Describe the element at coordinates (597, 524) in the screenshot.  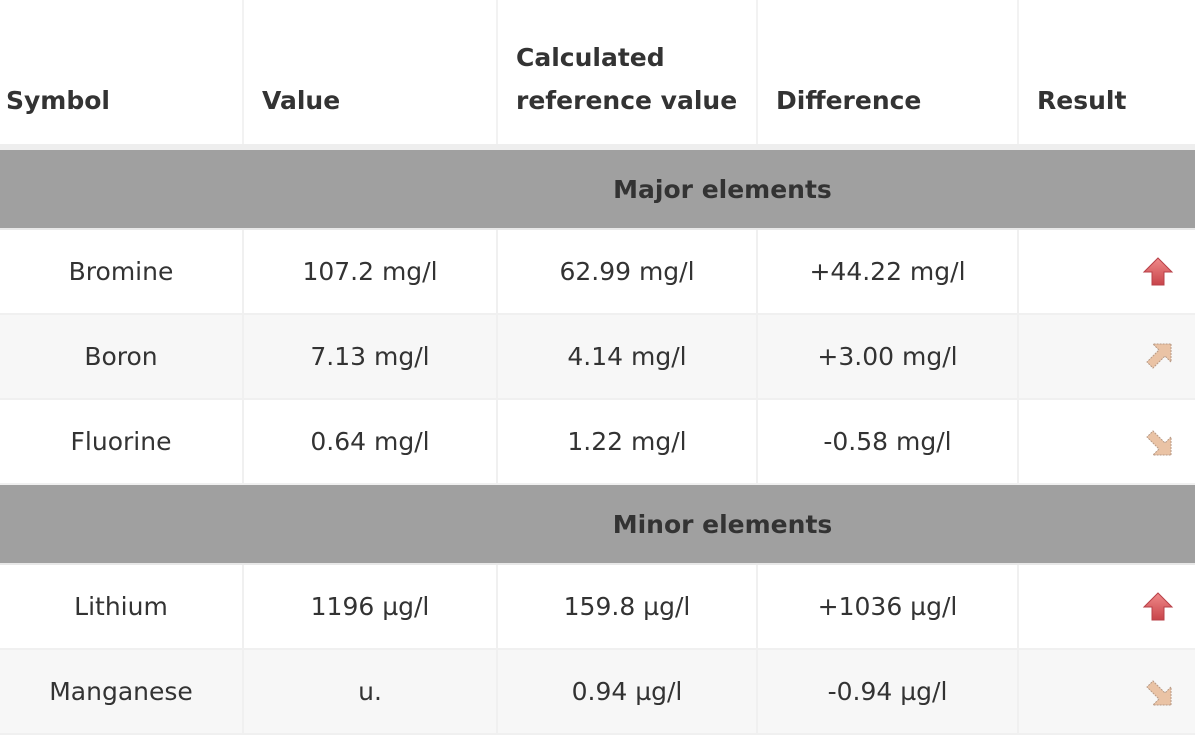
I see `section-header: Minor elements` at that location.